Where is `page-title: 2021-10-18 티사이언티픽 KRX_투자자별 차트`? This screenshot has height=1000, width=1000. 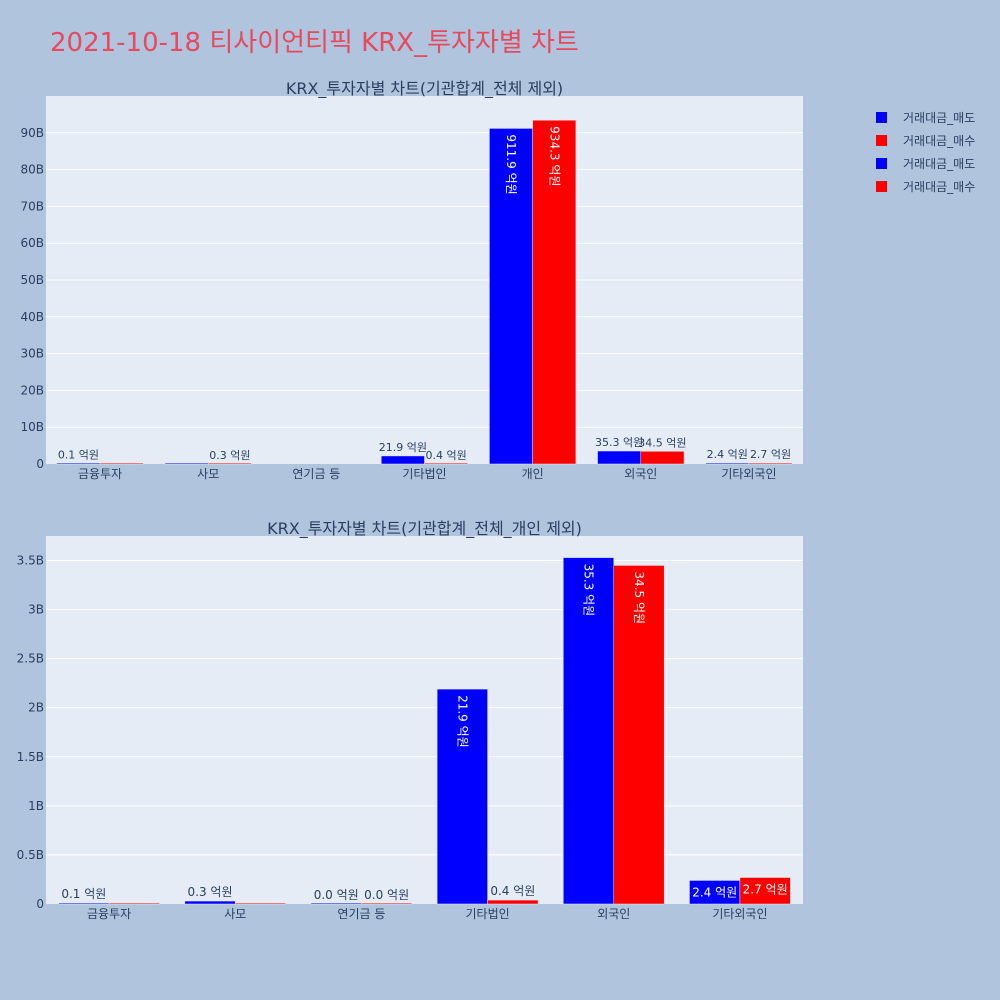
page-title: 2021-10-18 티사이언티픽 KRX_투자자별 차트 is located at coordinates (314, 43).